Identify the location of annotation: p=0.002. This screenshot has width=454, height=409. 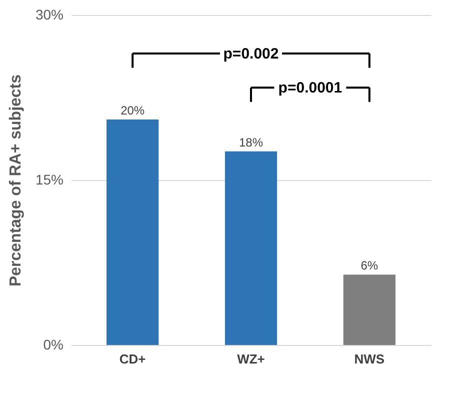
(251, 54).